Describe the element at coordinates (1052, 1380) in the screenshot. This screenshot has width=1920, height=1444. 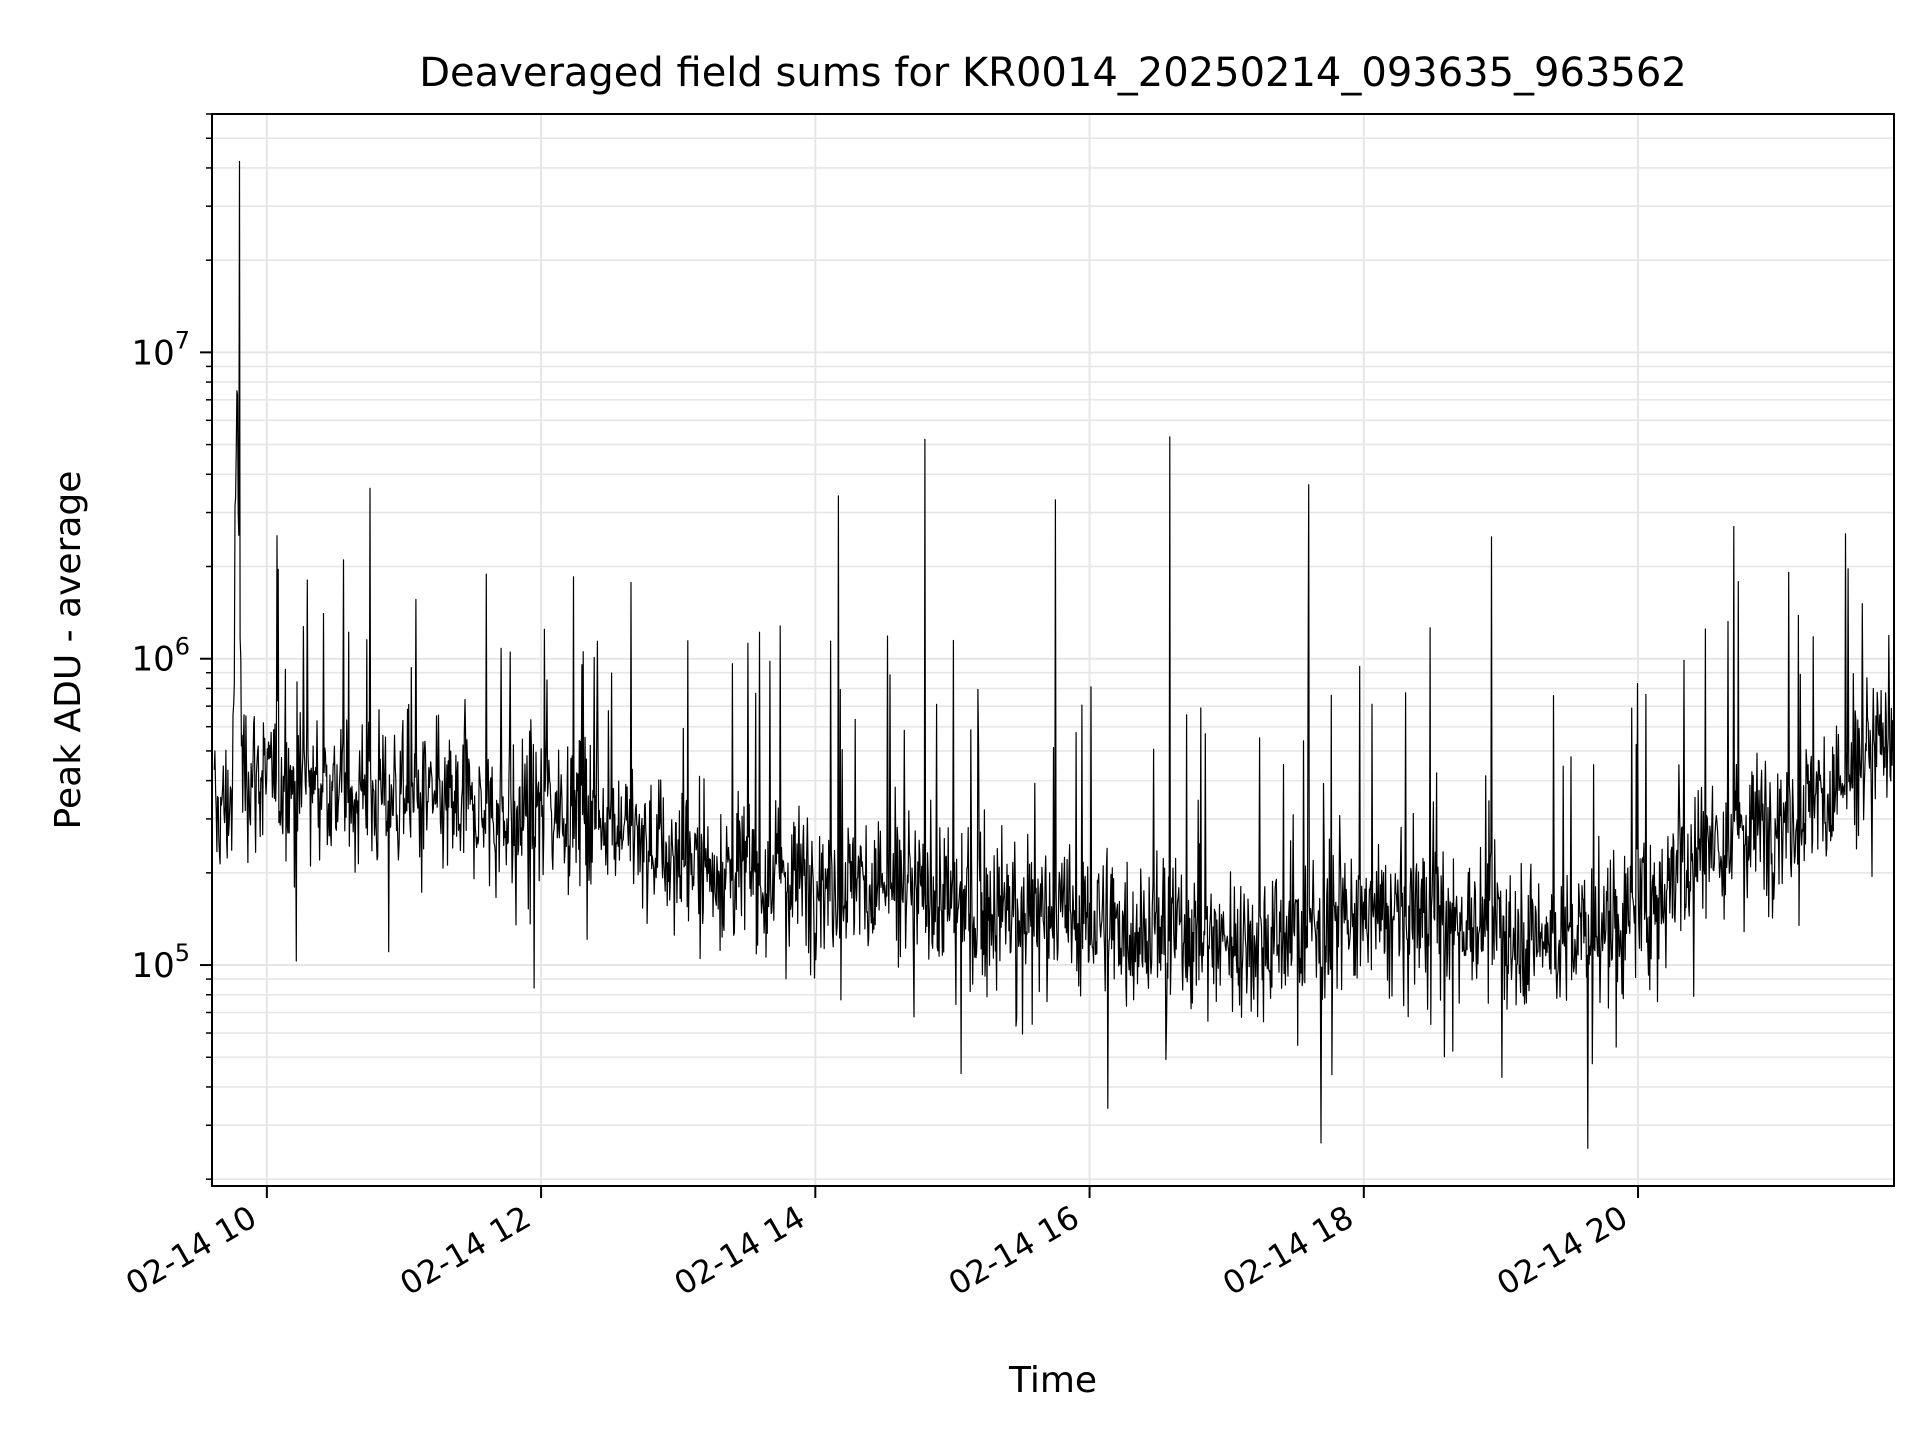
I see `x-axis-label: Time` at that location.